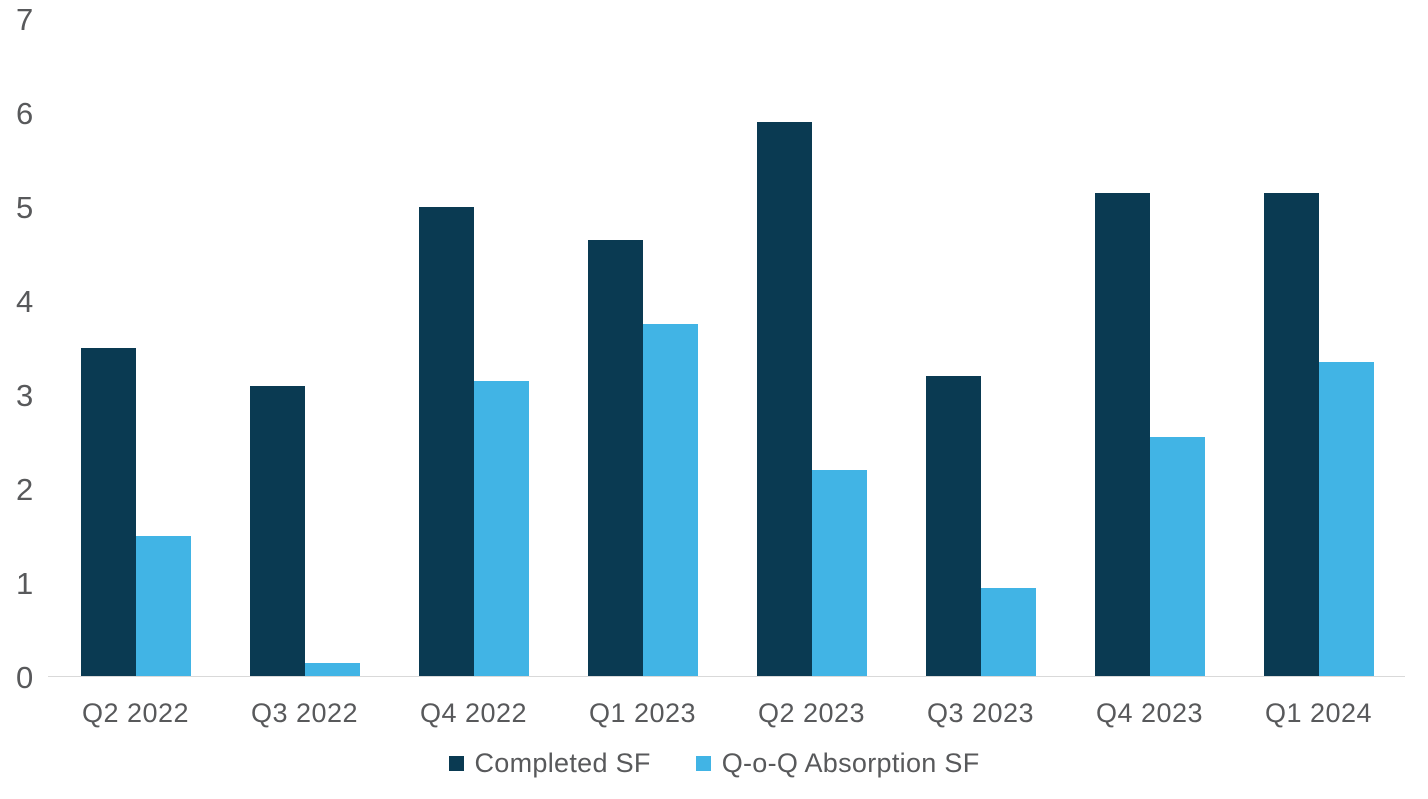  I want to click on bar-absorption-sf-q3-2023, so click(1008, 632).